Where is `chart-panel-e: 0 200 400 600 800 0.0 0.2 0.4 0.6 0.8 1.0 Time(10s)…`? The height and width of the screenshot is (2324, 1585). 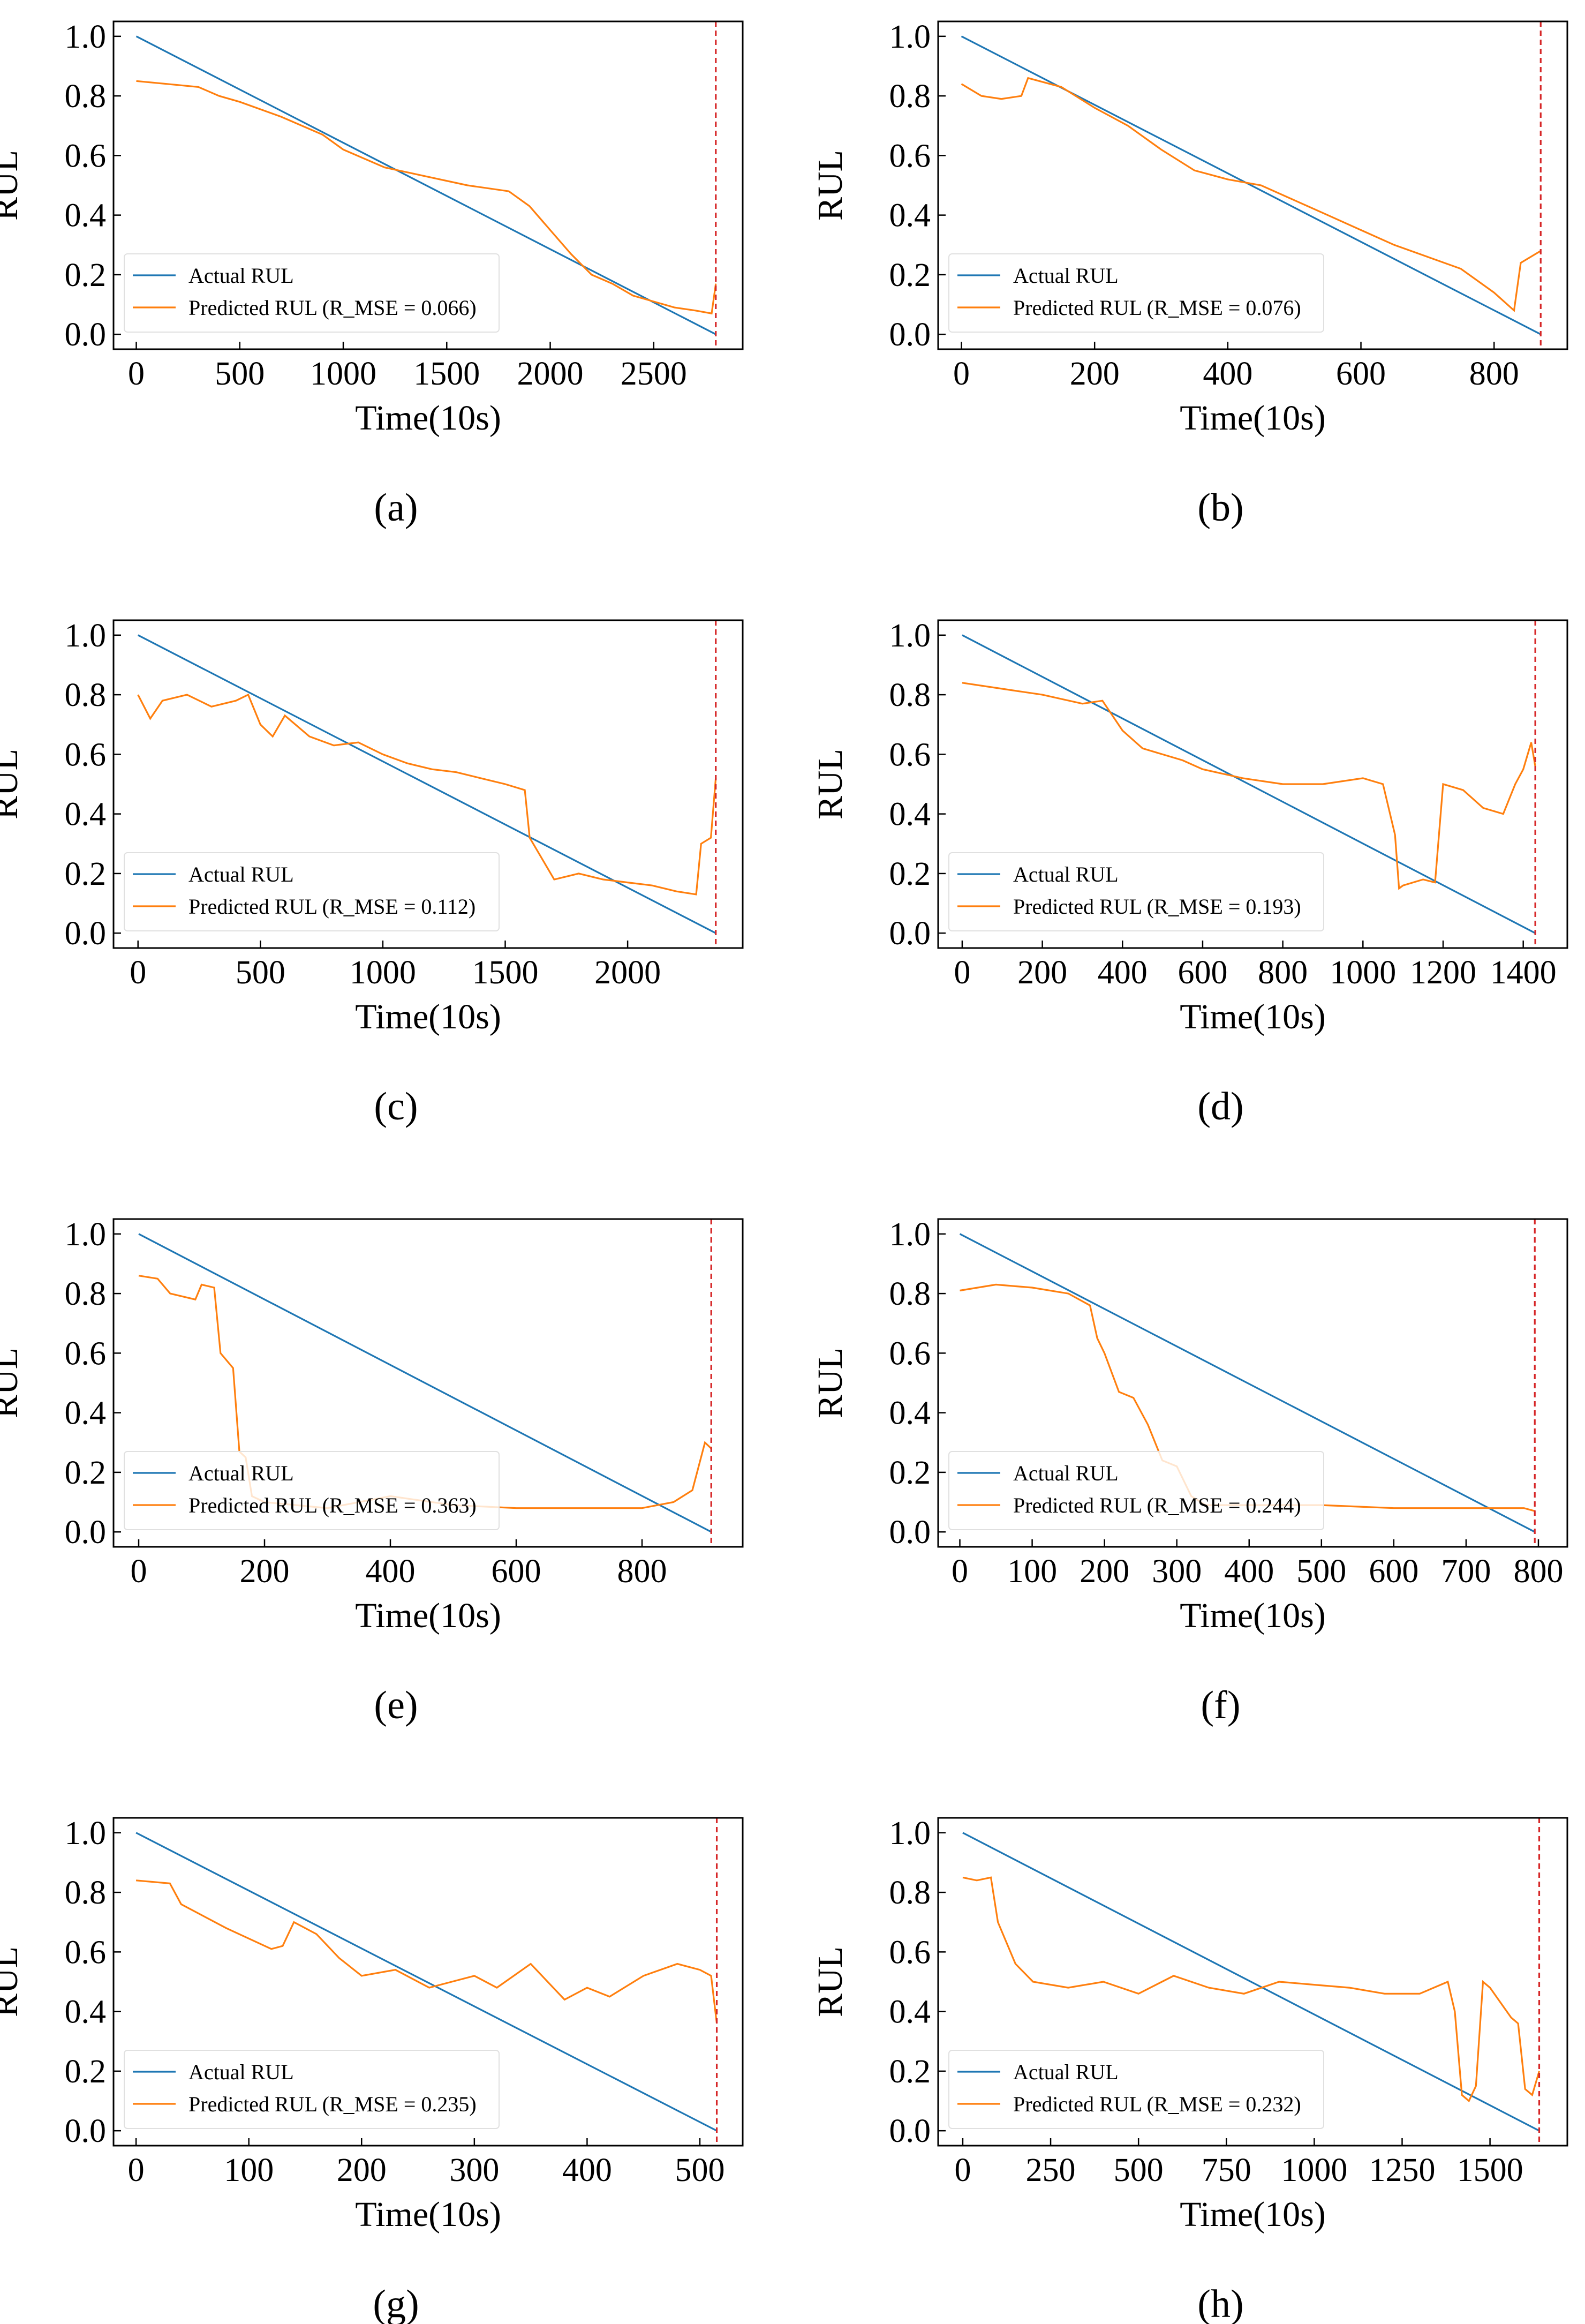 chart-panel-e: 0 200 400 600 800 0.0 0.2 0.4 0.6 0.8 1.0 Time(10s)… is located at coordinates (372, 1472).